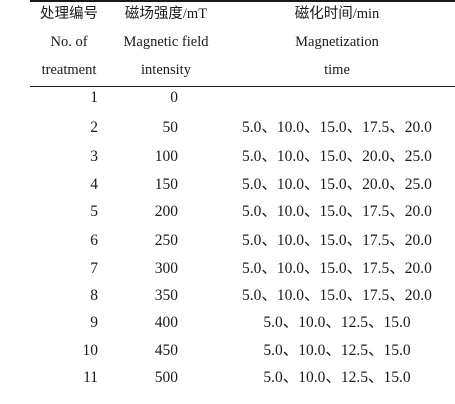  Describe the element at coordinates (166, 156) in the screenshot. I see `field-intensity: 100` at that location.